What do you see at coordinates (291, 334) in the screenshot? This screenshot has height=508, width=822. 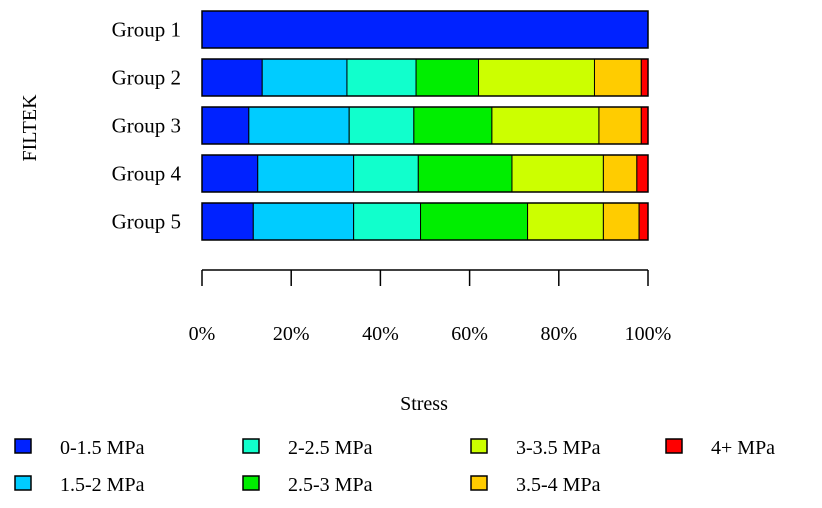 I see `x-tick-label: 20%` at bounding box center [291, 334].